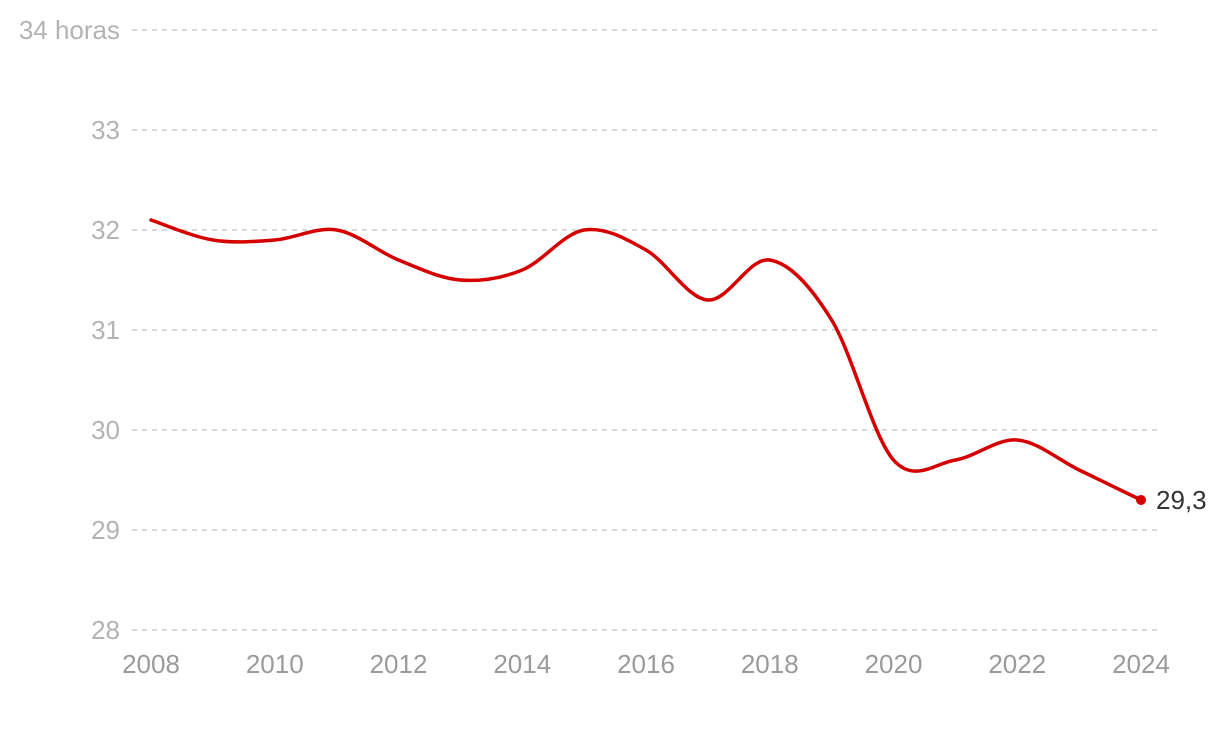  Describe the element at coordinates (105, 530) in the screenshot. I see `y-tick-label: 29` at that location.